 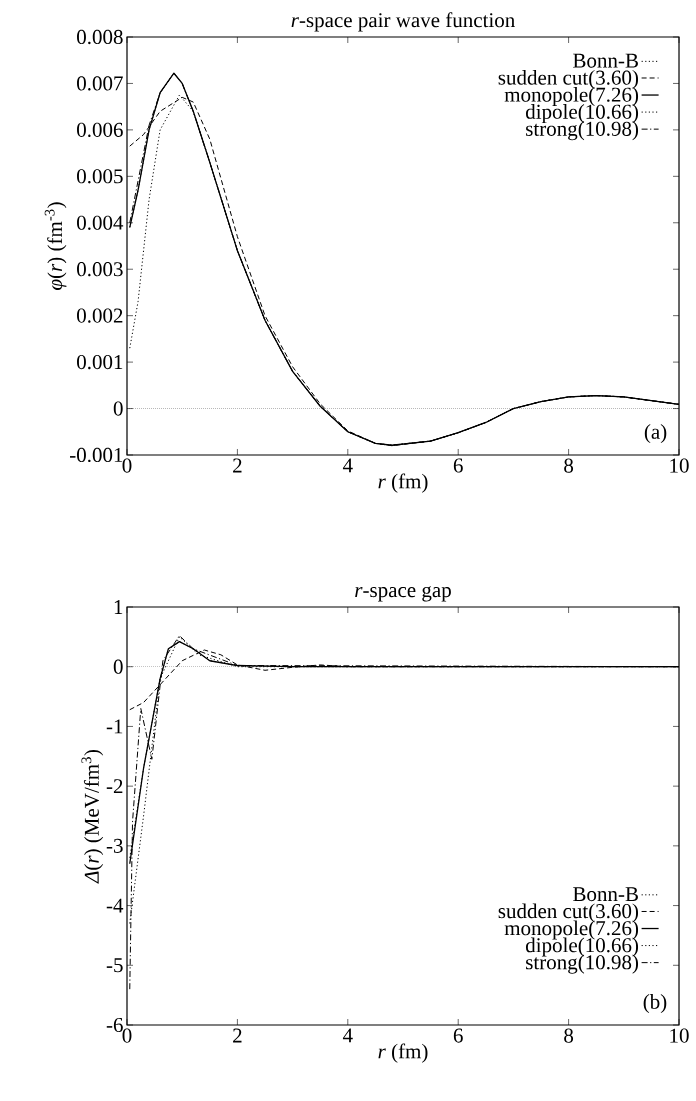 I want to click on y-tick-label: 0.001, so click(x=100, y=362).